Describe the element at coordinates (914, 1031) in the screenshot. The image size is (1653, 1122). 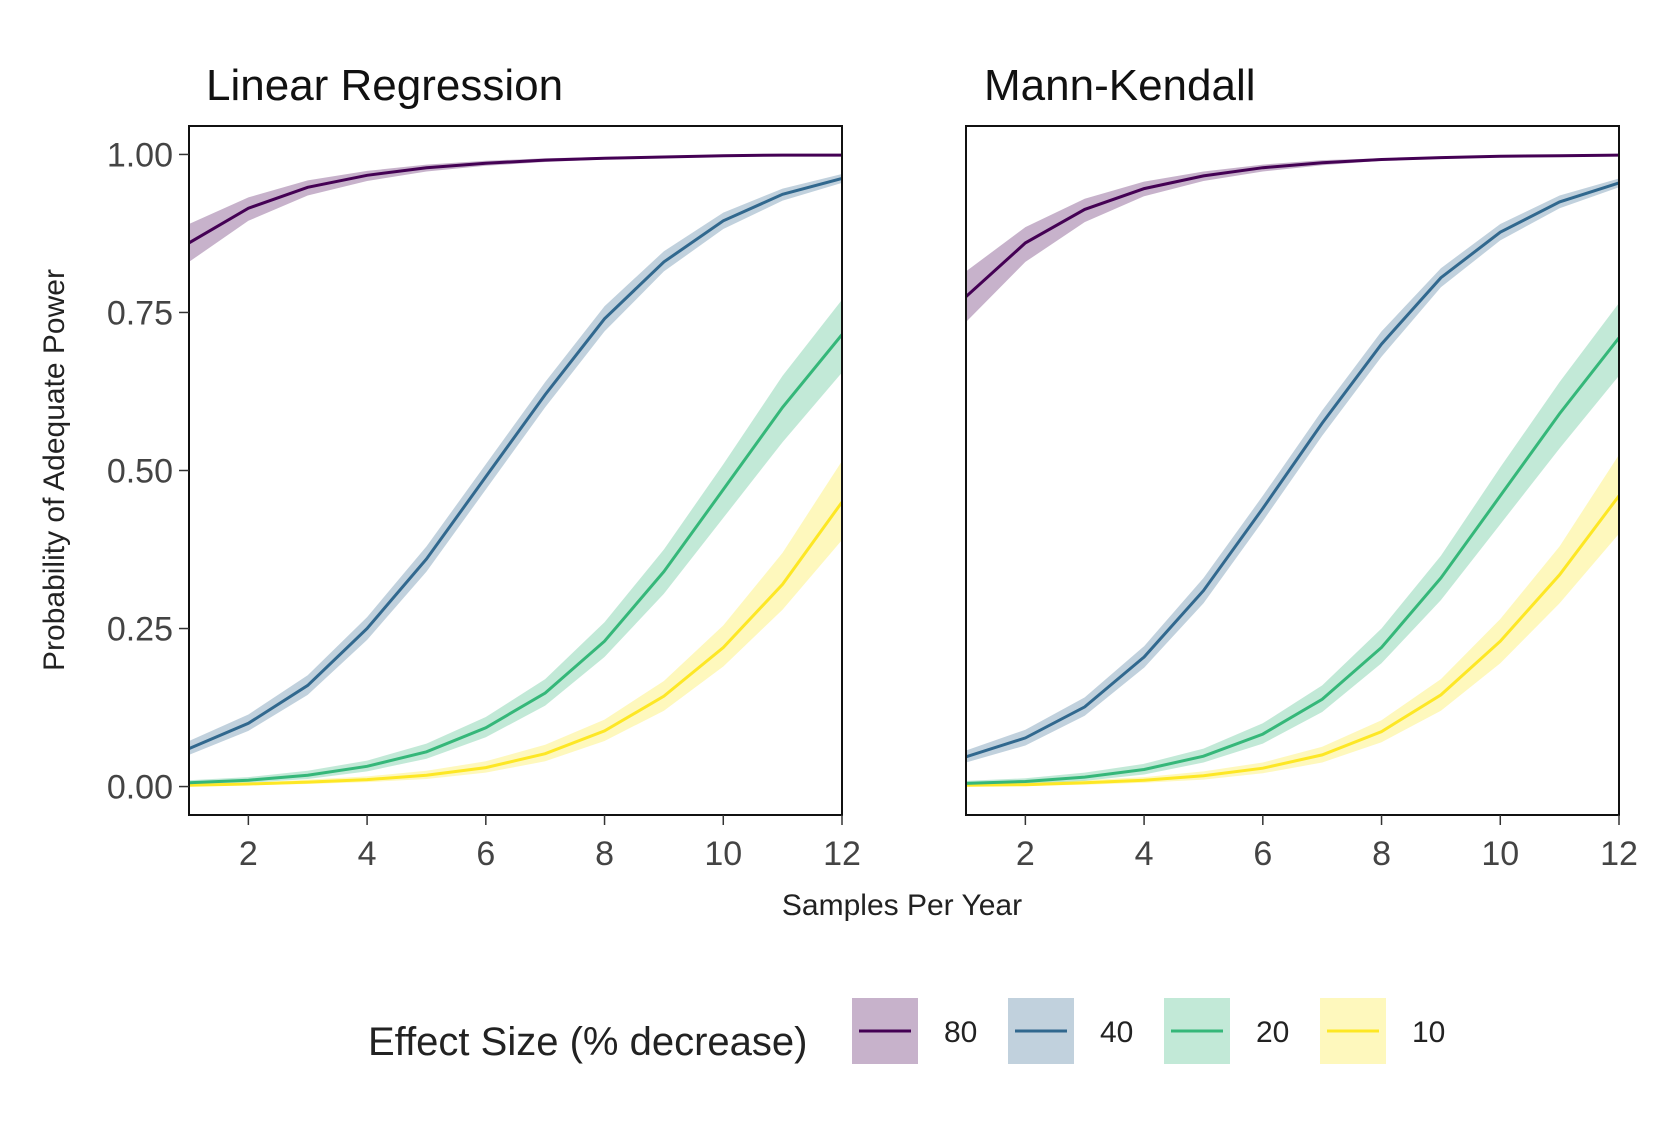
I see `legend-key-80: 80` at that location.